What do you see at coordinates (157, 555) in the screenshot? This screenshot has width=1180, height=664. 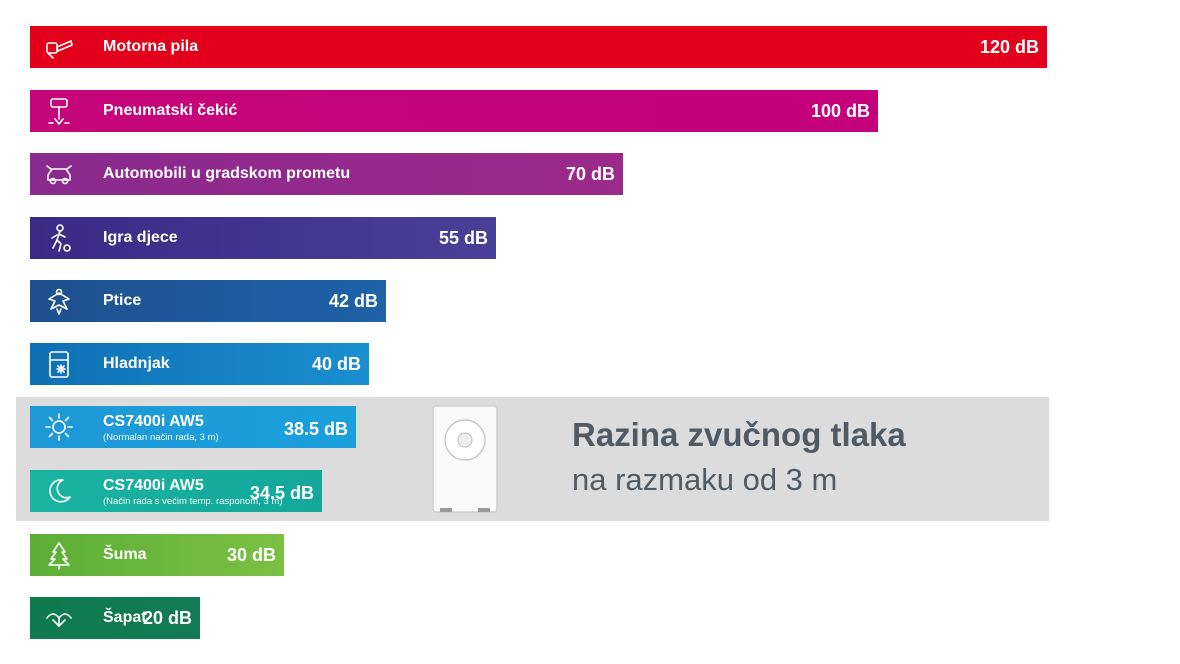 I see `bar-9: Šuma 30 dB` at bounding box center [157, 555].